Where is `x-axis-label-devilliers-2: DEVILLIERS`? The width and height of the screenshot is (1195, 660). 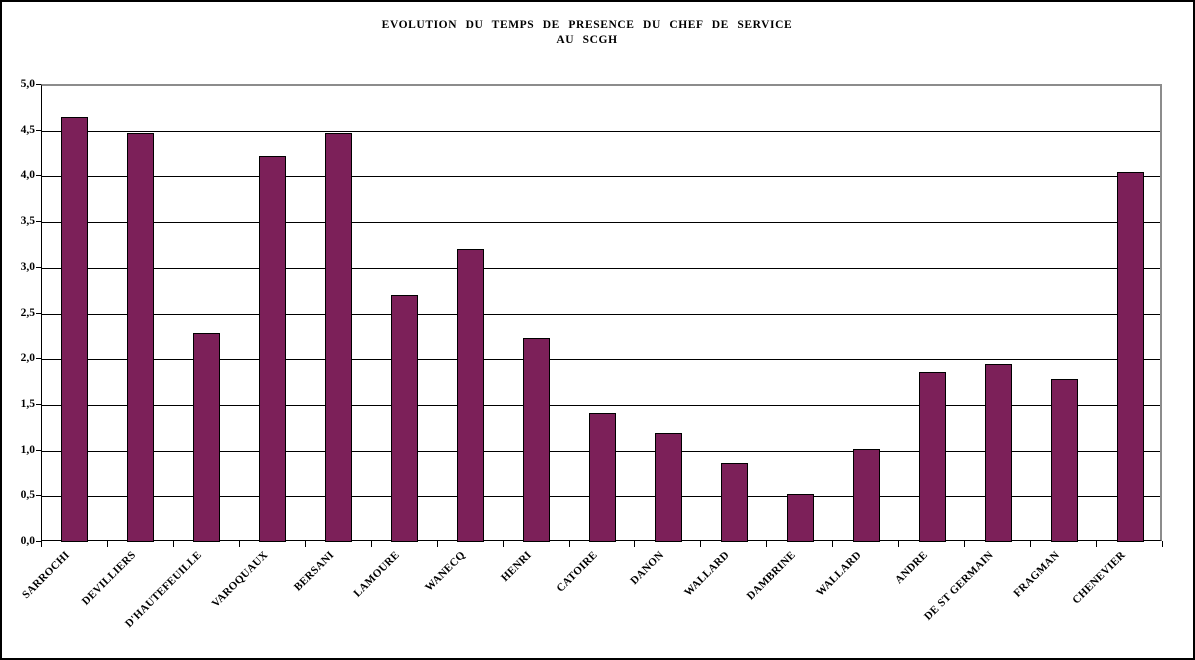 x-axis-label-devilliers-2: DEVILLIERS is located at coordinates (109, 578).